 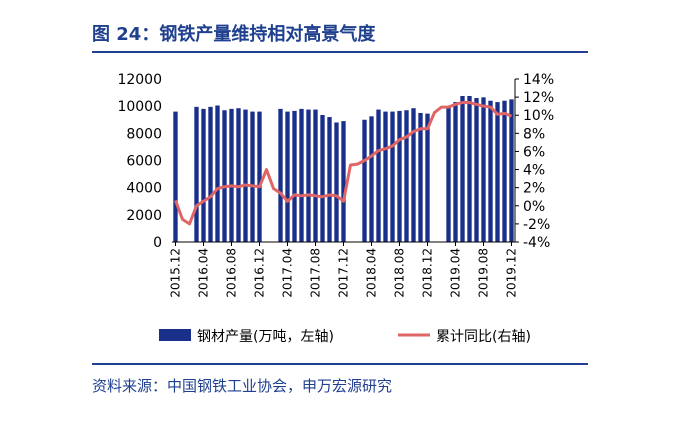 What do you see at coordinates (400, 273) in the screenshot?
I see `x-tick-label: 2018.08` at bounding box center [400, 273].